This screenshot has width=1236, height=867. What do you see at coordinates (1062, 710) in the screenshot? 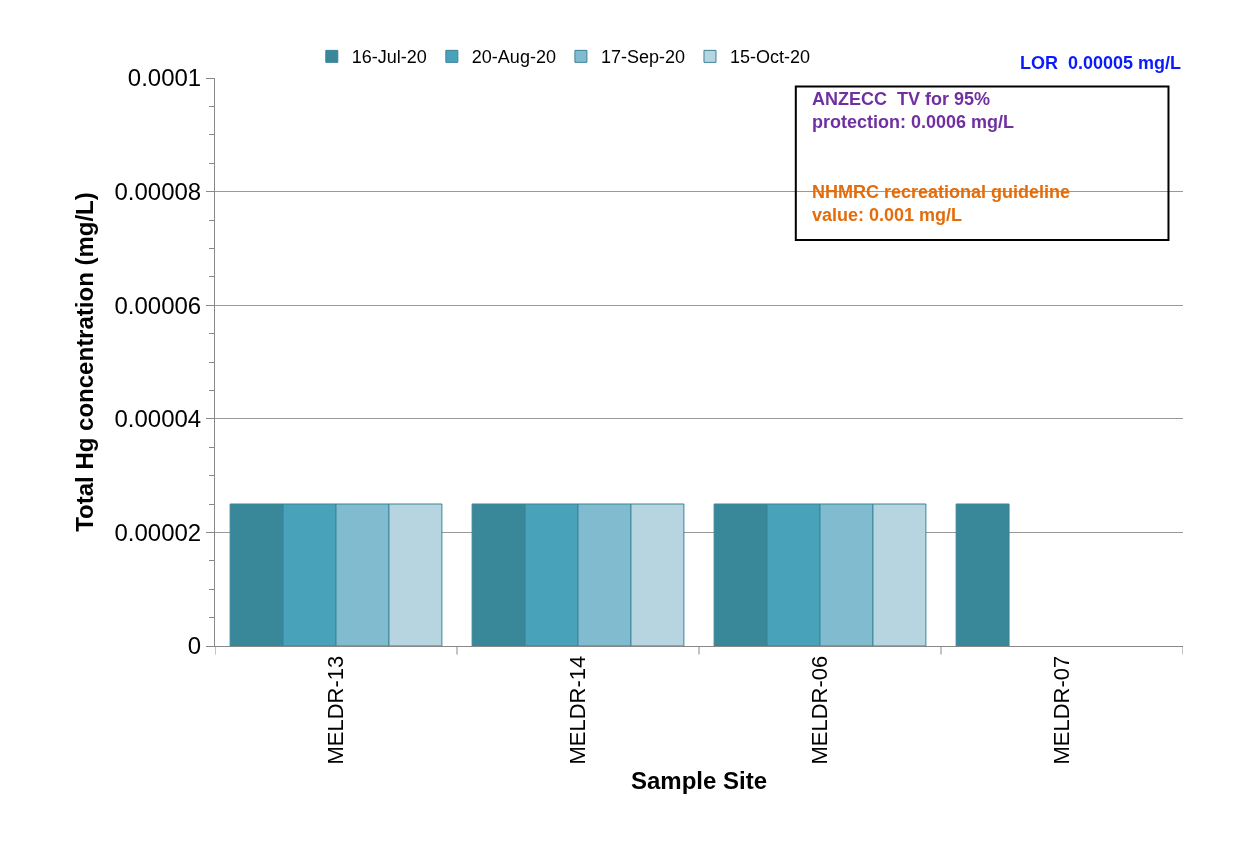
I see `x-tick-label: MELDR-07` at bounding box center [1062, 710].